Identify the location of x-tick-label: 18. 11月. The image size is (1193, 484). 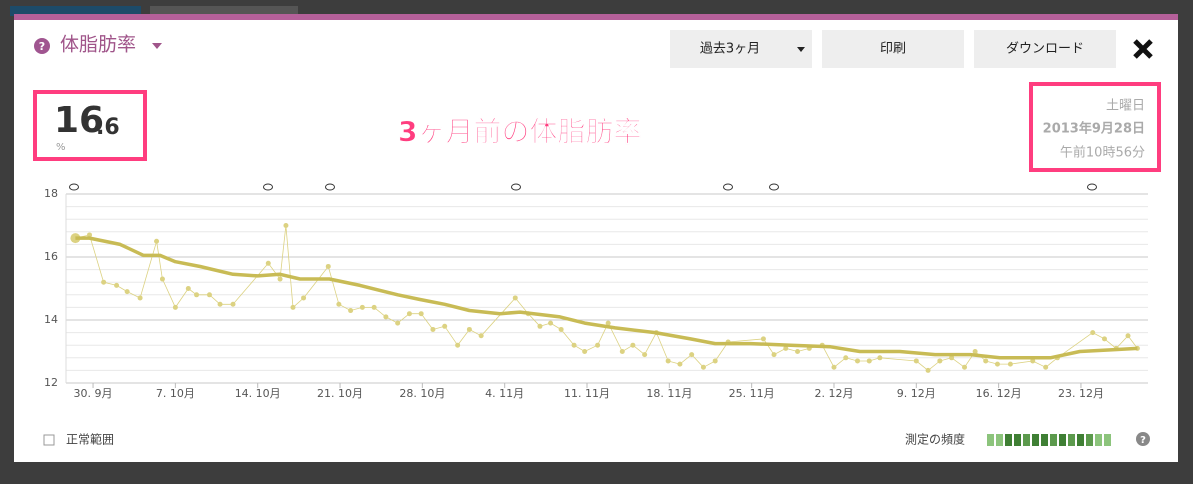
(669, 393).